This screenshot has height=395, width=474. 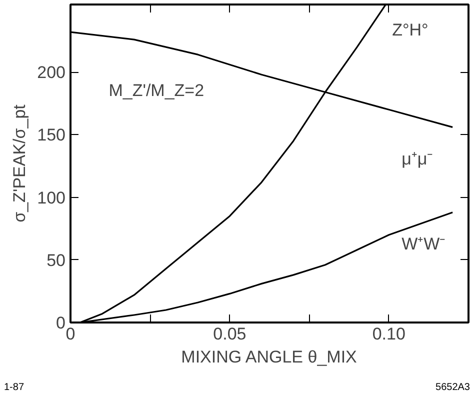 I want to click on legend-label: Z°H°, so click(x=410, y=30).